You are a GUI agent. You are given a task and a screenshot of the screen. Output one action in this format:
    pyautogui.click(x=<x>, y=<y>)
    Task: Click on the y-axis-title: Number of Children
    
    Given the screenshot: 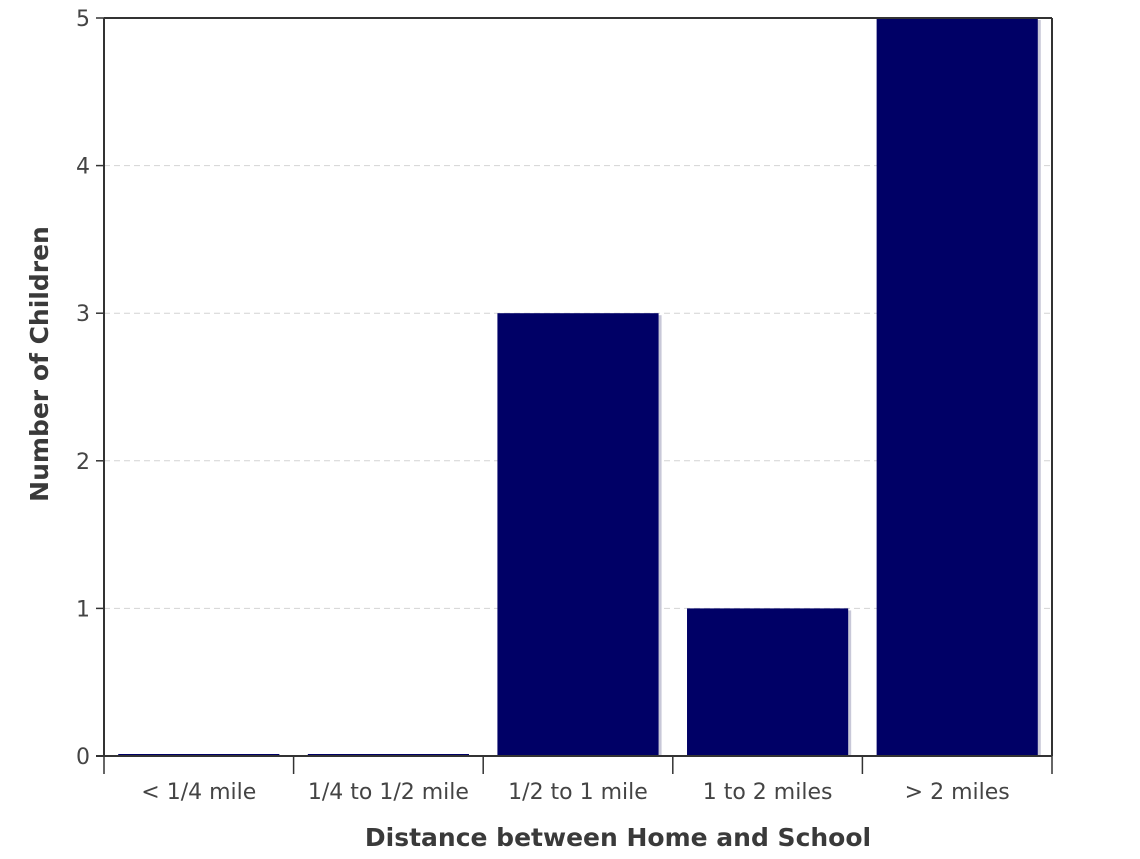 What is the action you would take?
    pyautogui.click(x=39, y=364)
    